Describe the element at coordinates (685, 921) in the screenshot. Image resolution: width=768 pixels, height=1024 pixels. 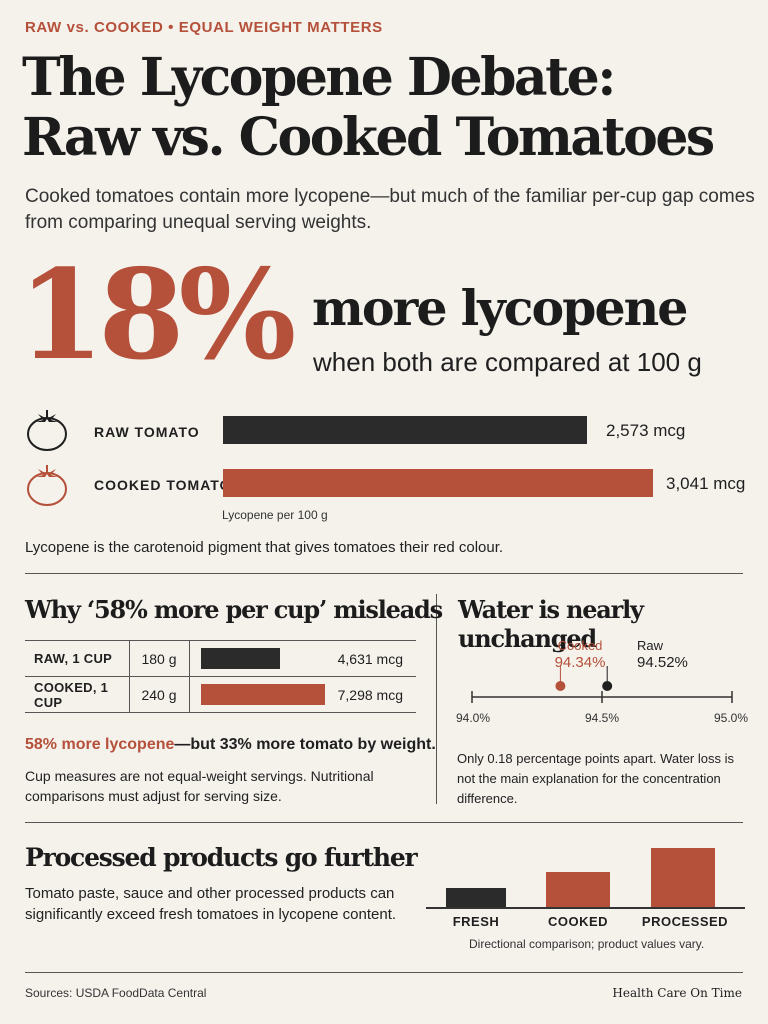
I see `category-label: PROCESSED` at that location.